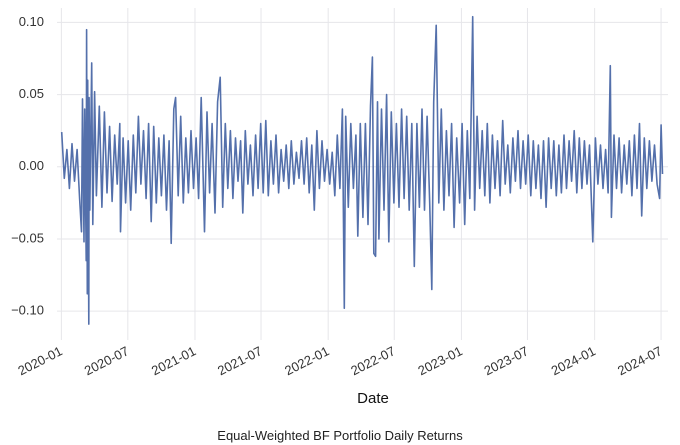  I want to click on y-tick-label: 0.05, so click(31, 93).